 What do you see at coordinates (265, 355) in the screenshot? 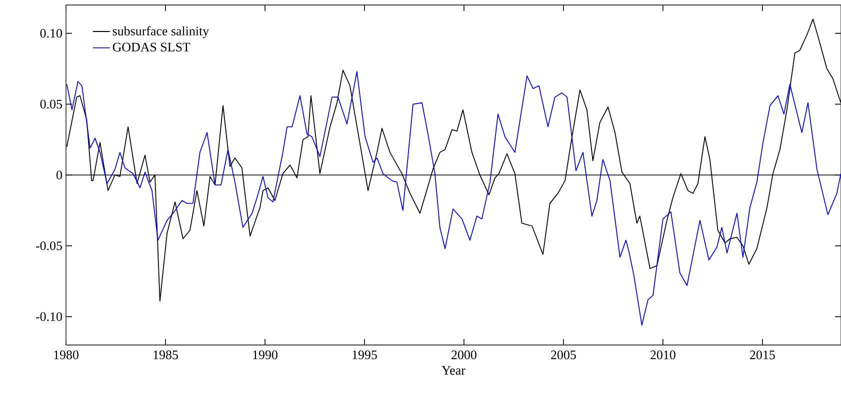
I see `x-tick-label: 1990` at bounding box center [265, 355].